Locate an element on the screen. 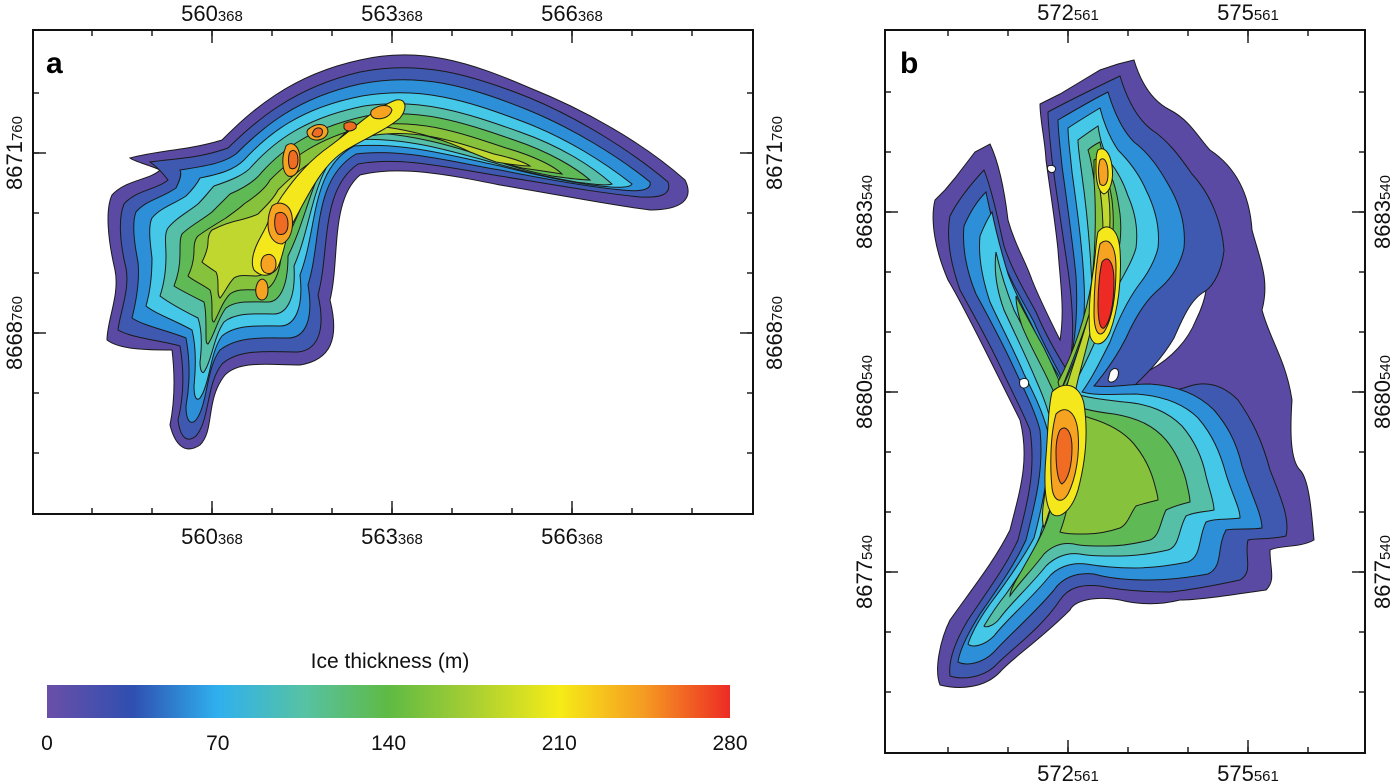 The width and height of the screenshot is (1400, 784). contour-band-9f is located at coordinates (268, 264).